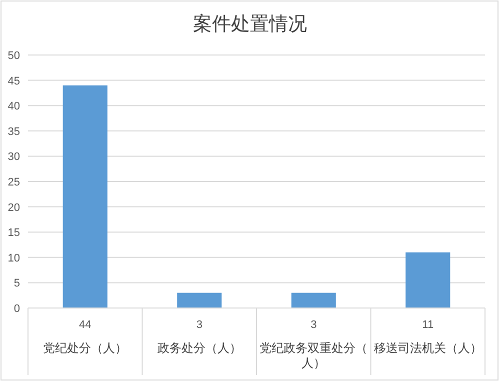 This screenshot has width=500, height=382. I want to click on y-tick-label: 30, so click(14, 157).